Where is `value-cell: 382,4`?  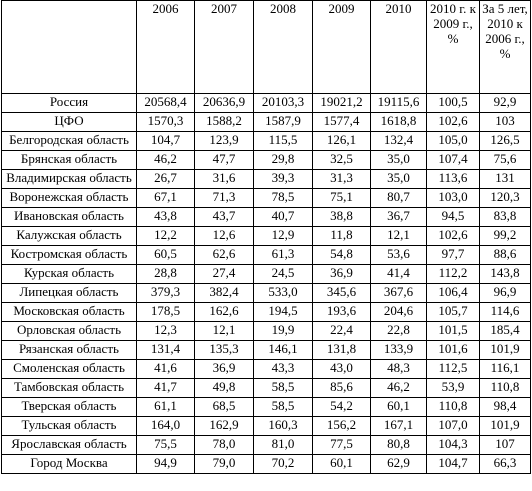
value-cell: 382,4 is located at coordinates (224, 293).